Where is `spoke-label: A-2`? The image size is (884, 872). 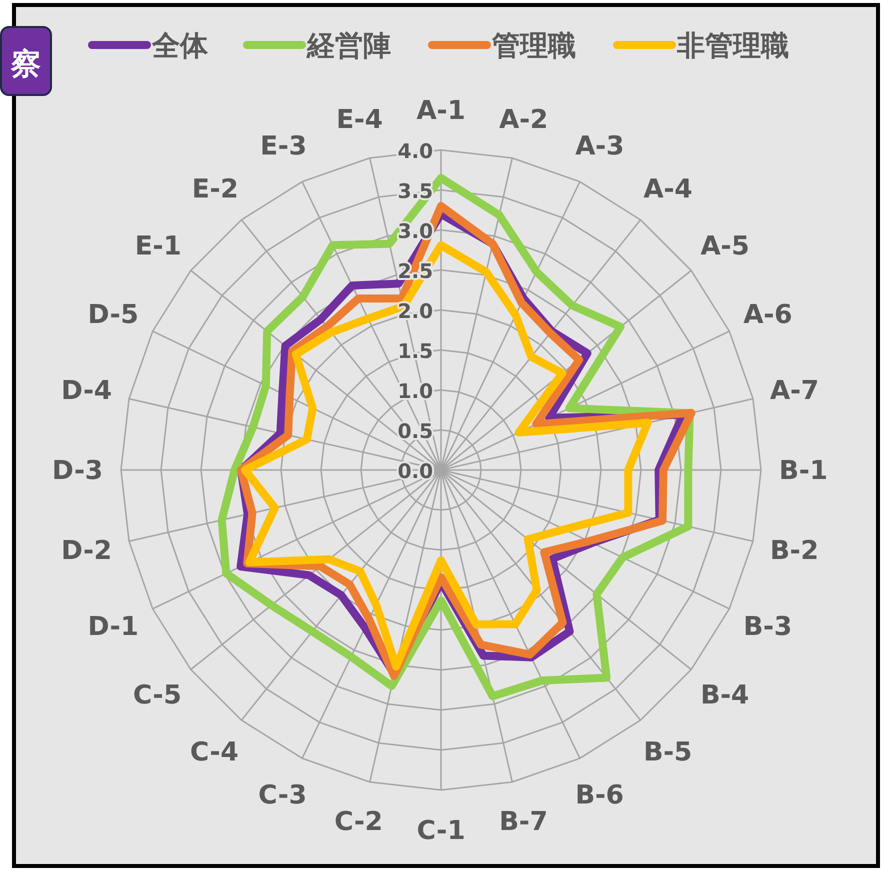
spoke-label: A-2 is located at coordinates (523, 120).